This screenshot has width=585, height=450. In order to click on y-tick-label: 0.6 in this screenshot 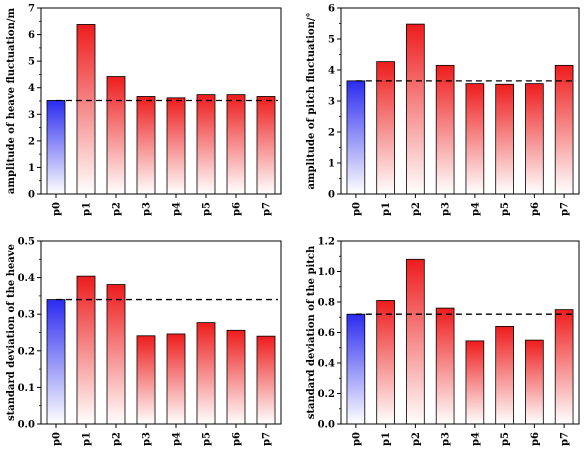, I will do `click(326, 333)`.